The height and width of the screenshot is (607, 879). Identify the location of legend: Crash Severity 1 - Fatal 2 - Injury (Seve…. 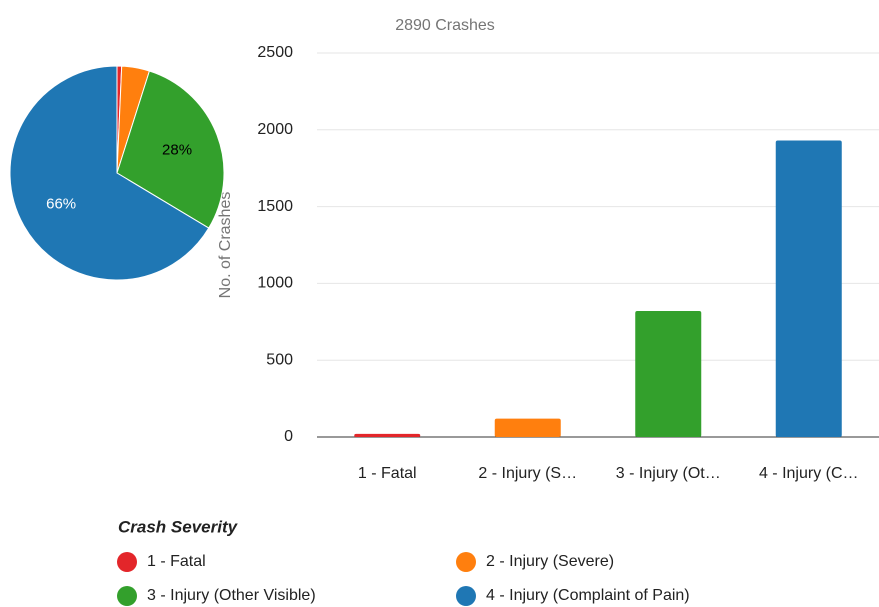
(403, 561).